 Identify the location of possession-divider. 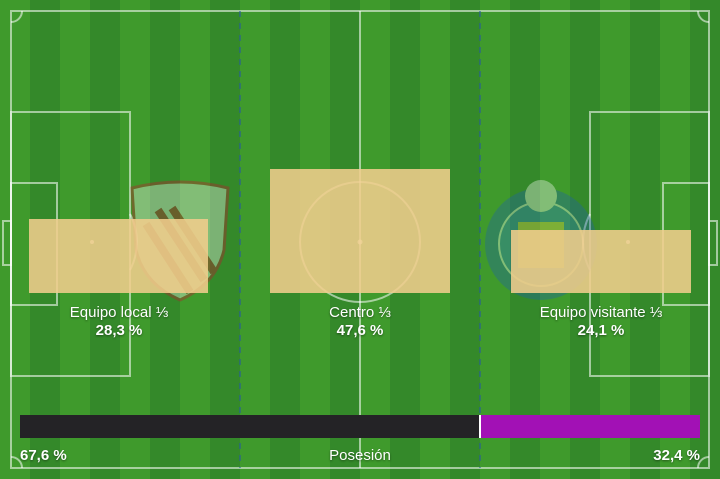
(479, 426).